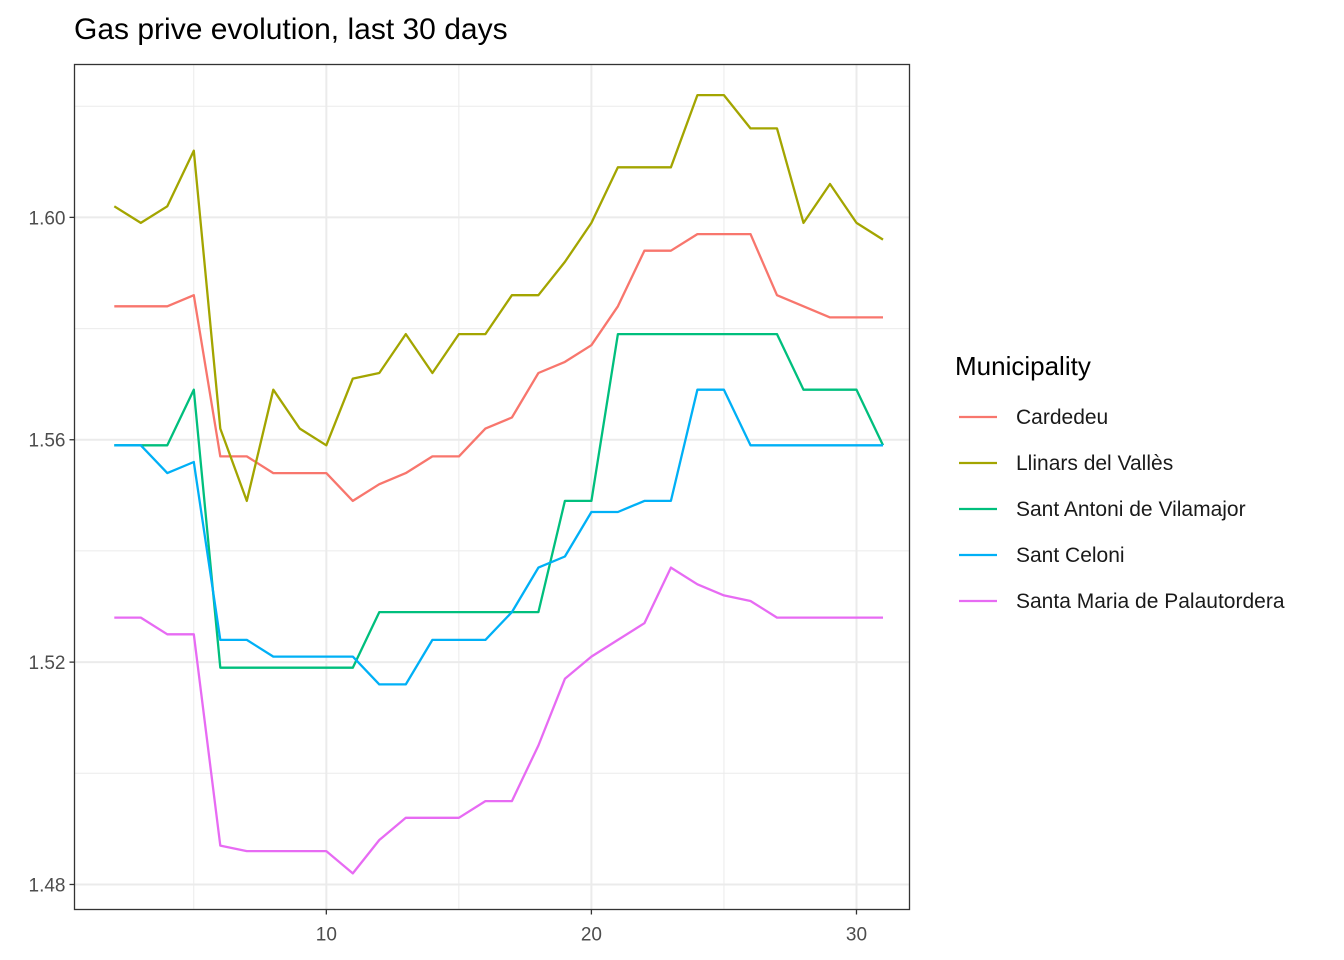 The width and height of the screenshot is (1344, 960). What do you see at coordinates (1131, 509) in the screenshot?
I see `legend-label-3: Sant Antoni de Vilamajor` at bounding box center [1131, 509].